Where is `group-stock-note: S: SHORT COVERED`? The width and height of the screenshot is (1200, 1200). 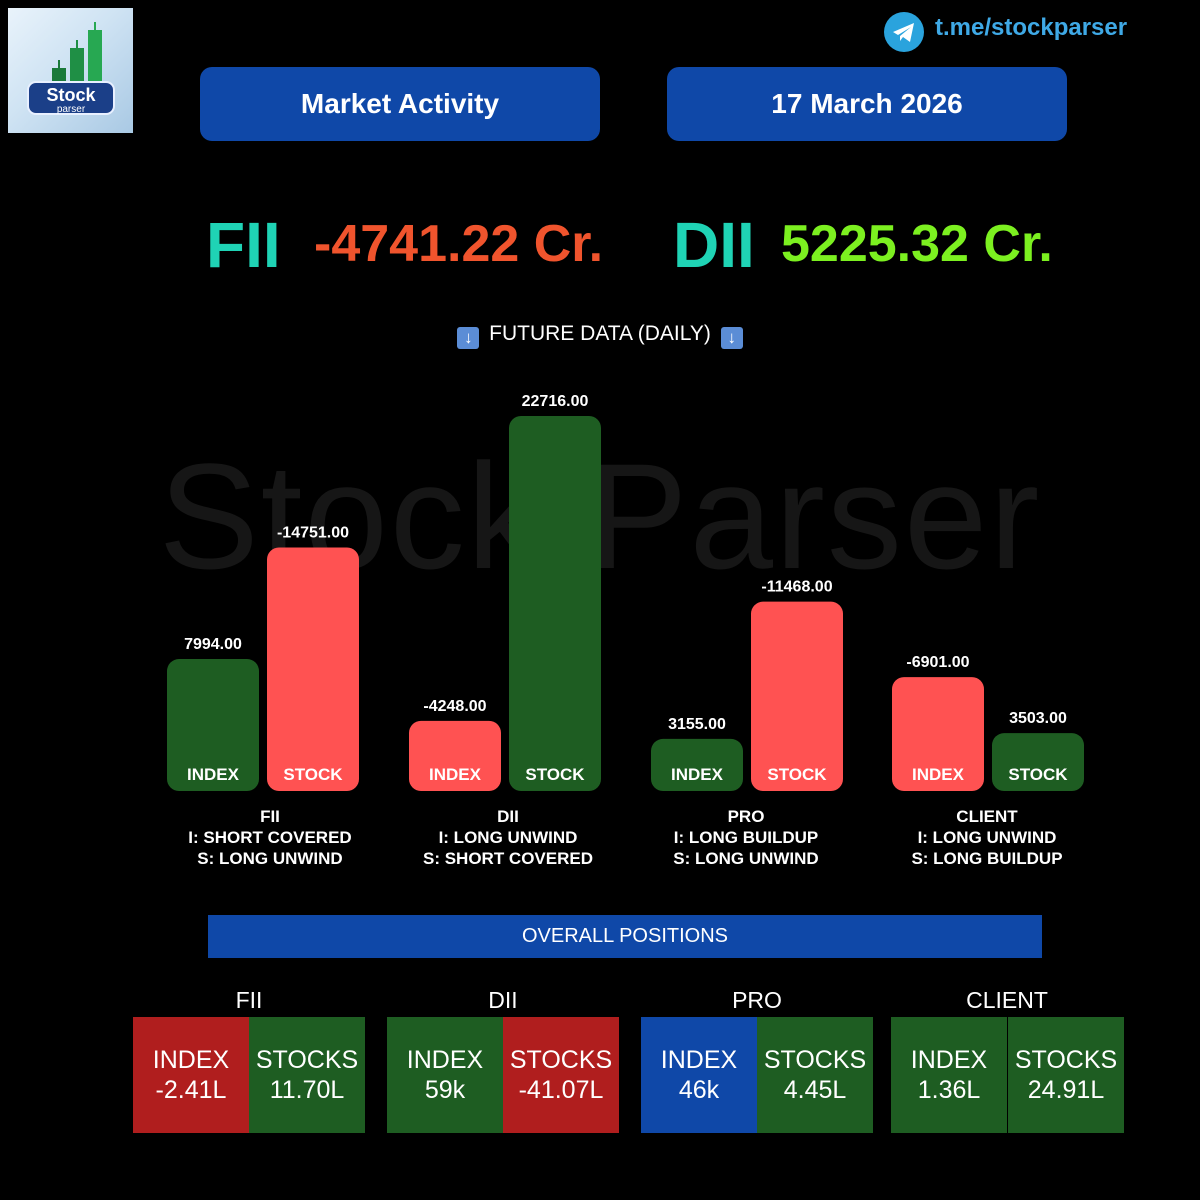
group-stock-note: S: SHORT COVERED is located at coordinates (508, 858).